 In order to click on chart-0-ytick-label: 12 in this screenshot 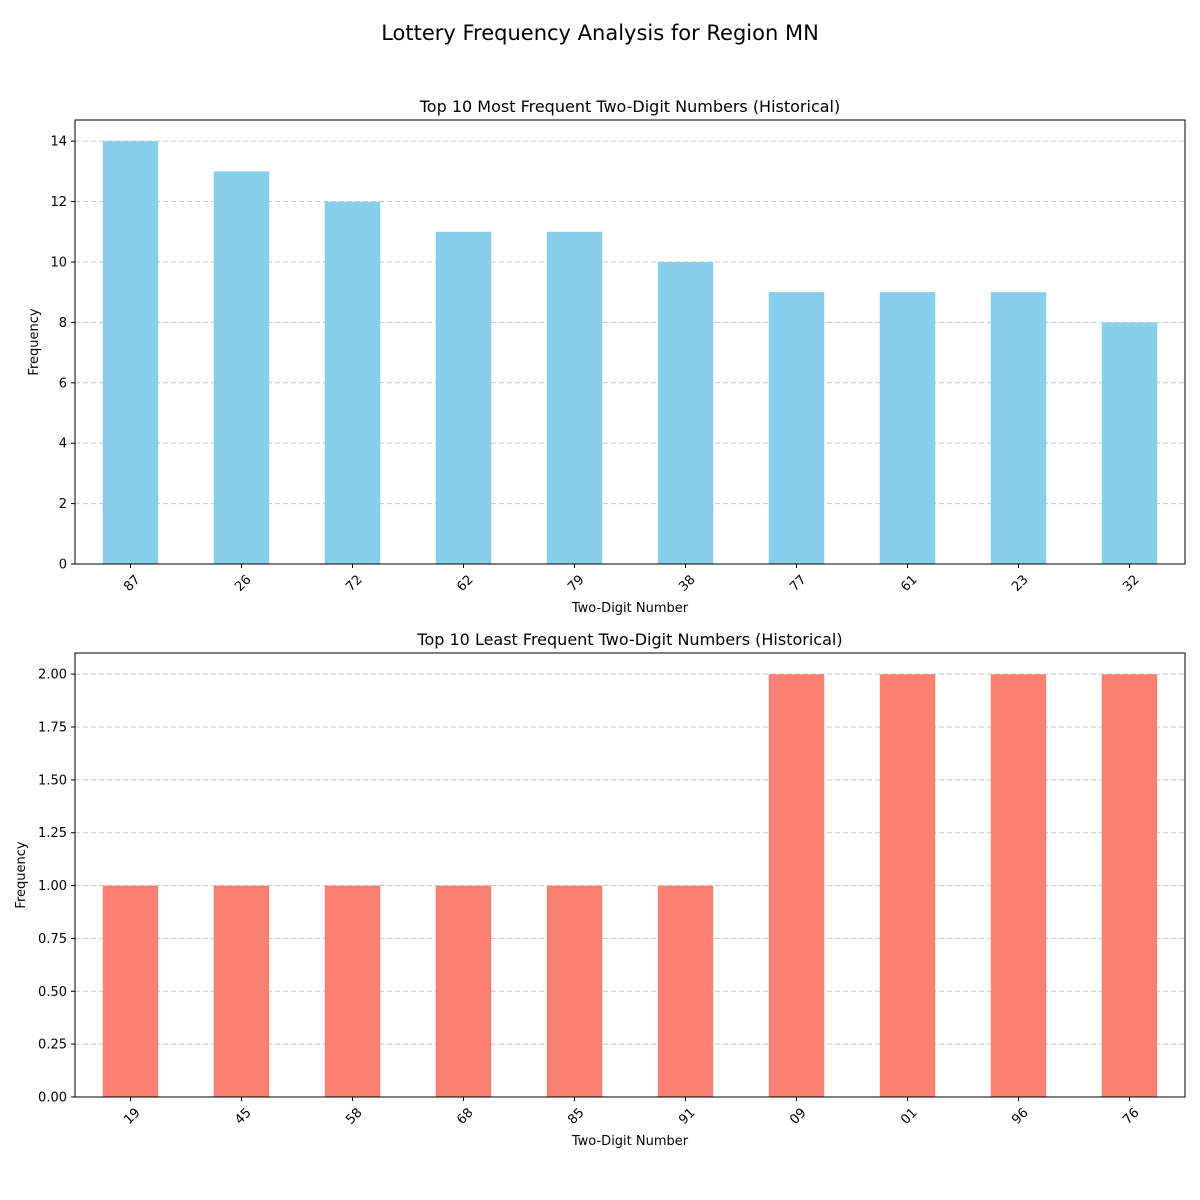, I will do `click(58, 202)`.